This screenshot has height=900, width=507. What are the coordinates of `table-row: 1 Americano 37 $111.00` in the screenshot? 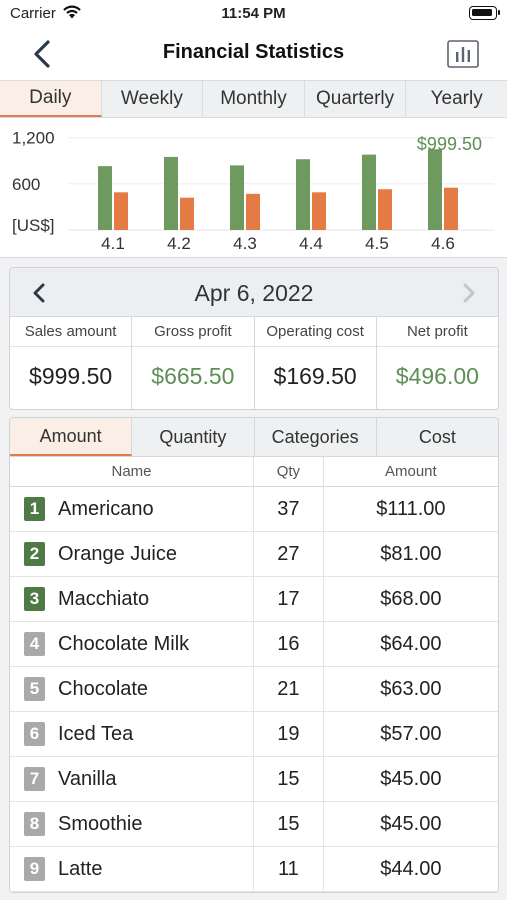 It's located at (254, 509).